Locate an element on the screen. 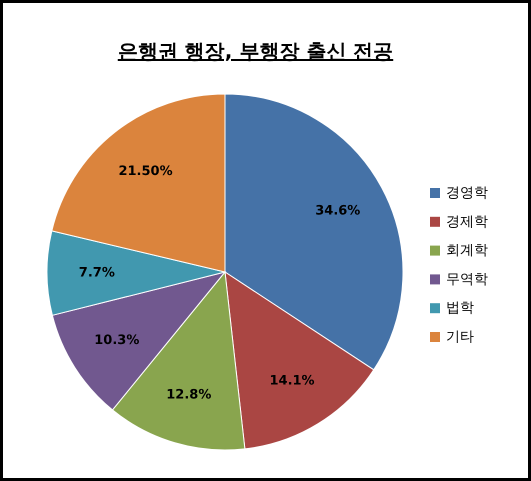 The width and height of the screenshot is (531, 481). legend-label: 경제학 is located at coordinates (467, 222).